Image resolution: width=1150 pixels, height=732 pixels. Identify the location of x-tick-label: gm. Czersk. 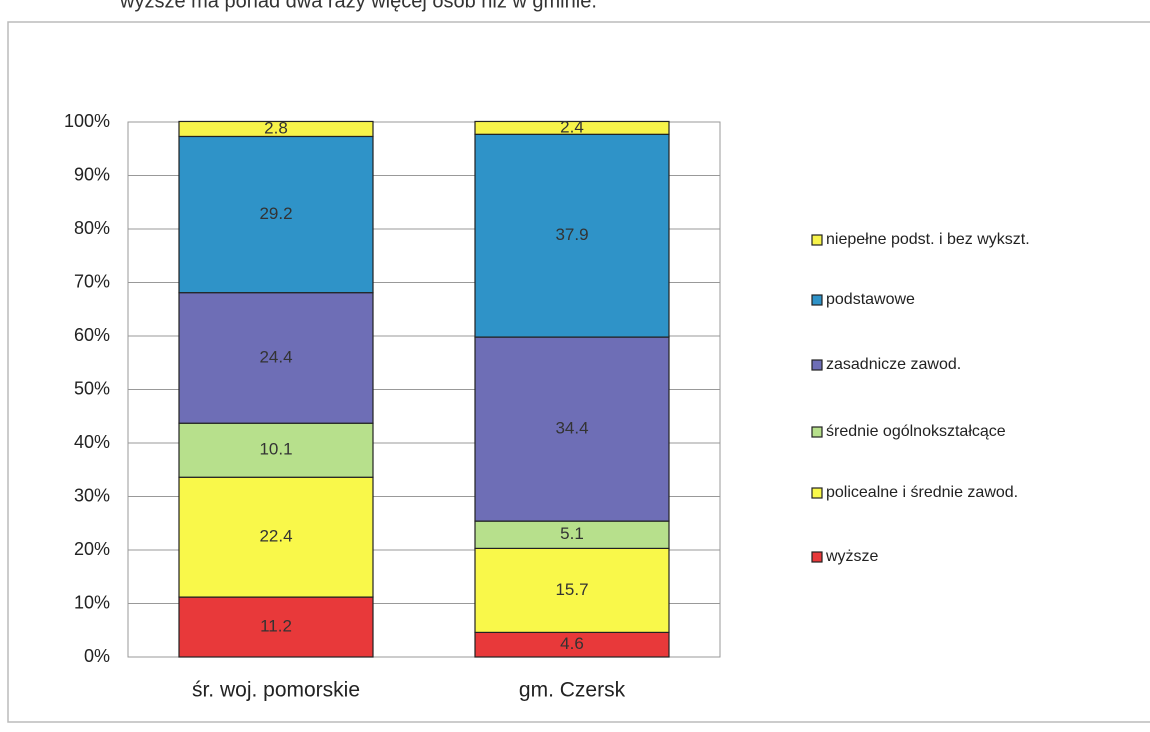
(572, 690).